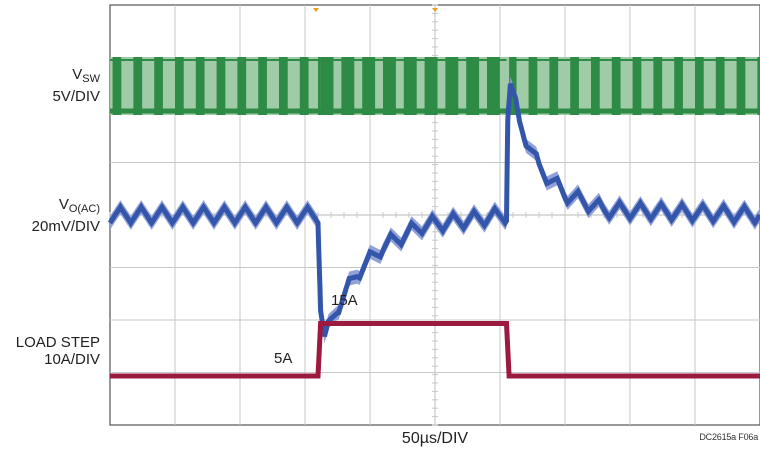 The height and width of the screenshot is (454, 760). I want to click on load-label: LOAD STEP 10A/DIV, so click(50, 351).